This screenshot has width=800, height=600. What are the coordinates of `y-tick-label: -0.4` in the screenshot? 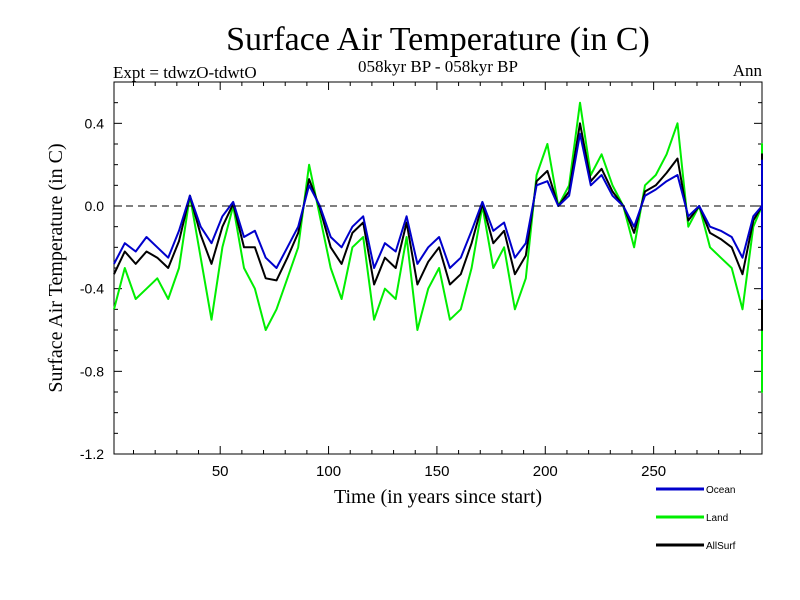 It's located at (92, 289).